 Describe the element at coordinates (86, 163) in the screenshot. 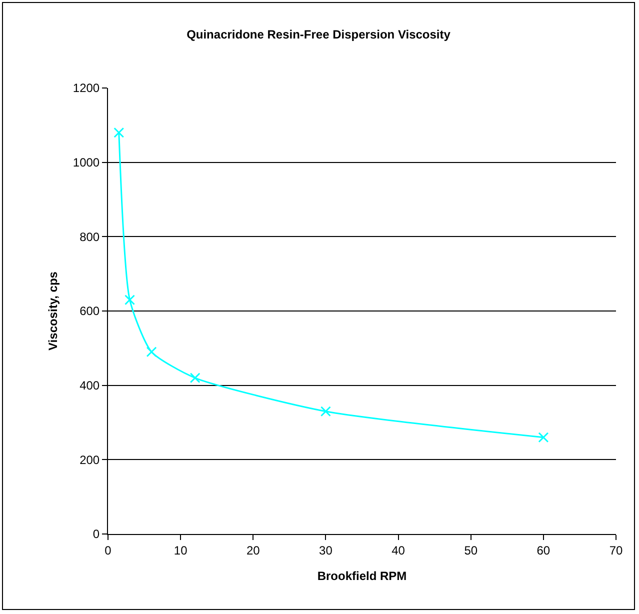

I see `y-tick-label: 1000` at that location.